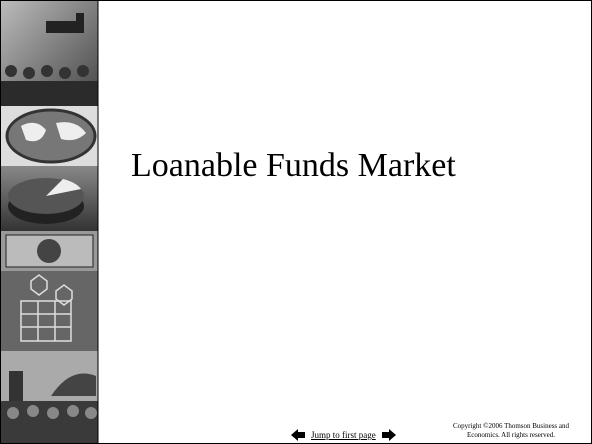  I want to click on jump-link: Jump to first page, so click(343, 435).